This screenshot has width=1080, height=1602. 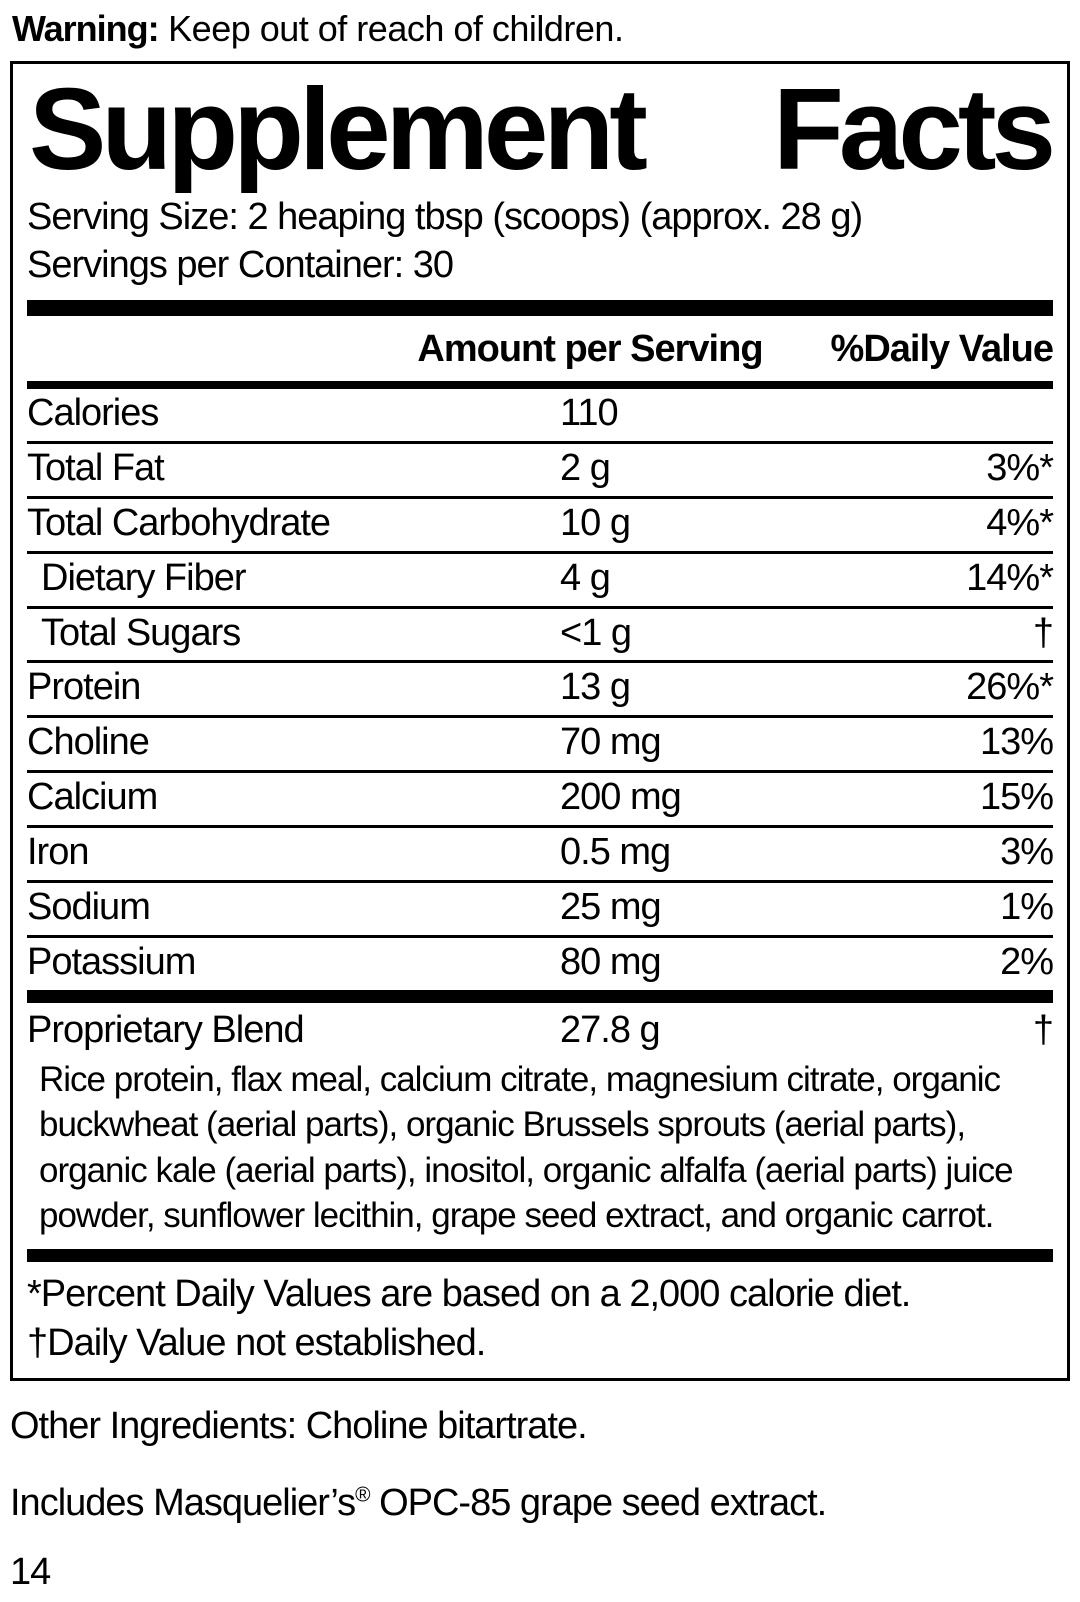 I want to click on warning-line: Warning: Keep out of reach of children., so click(x=541, y=28).